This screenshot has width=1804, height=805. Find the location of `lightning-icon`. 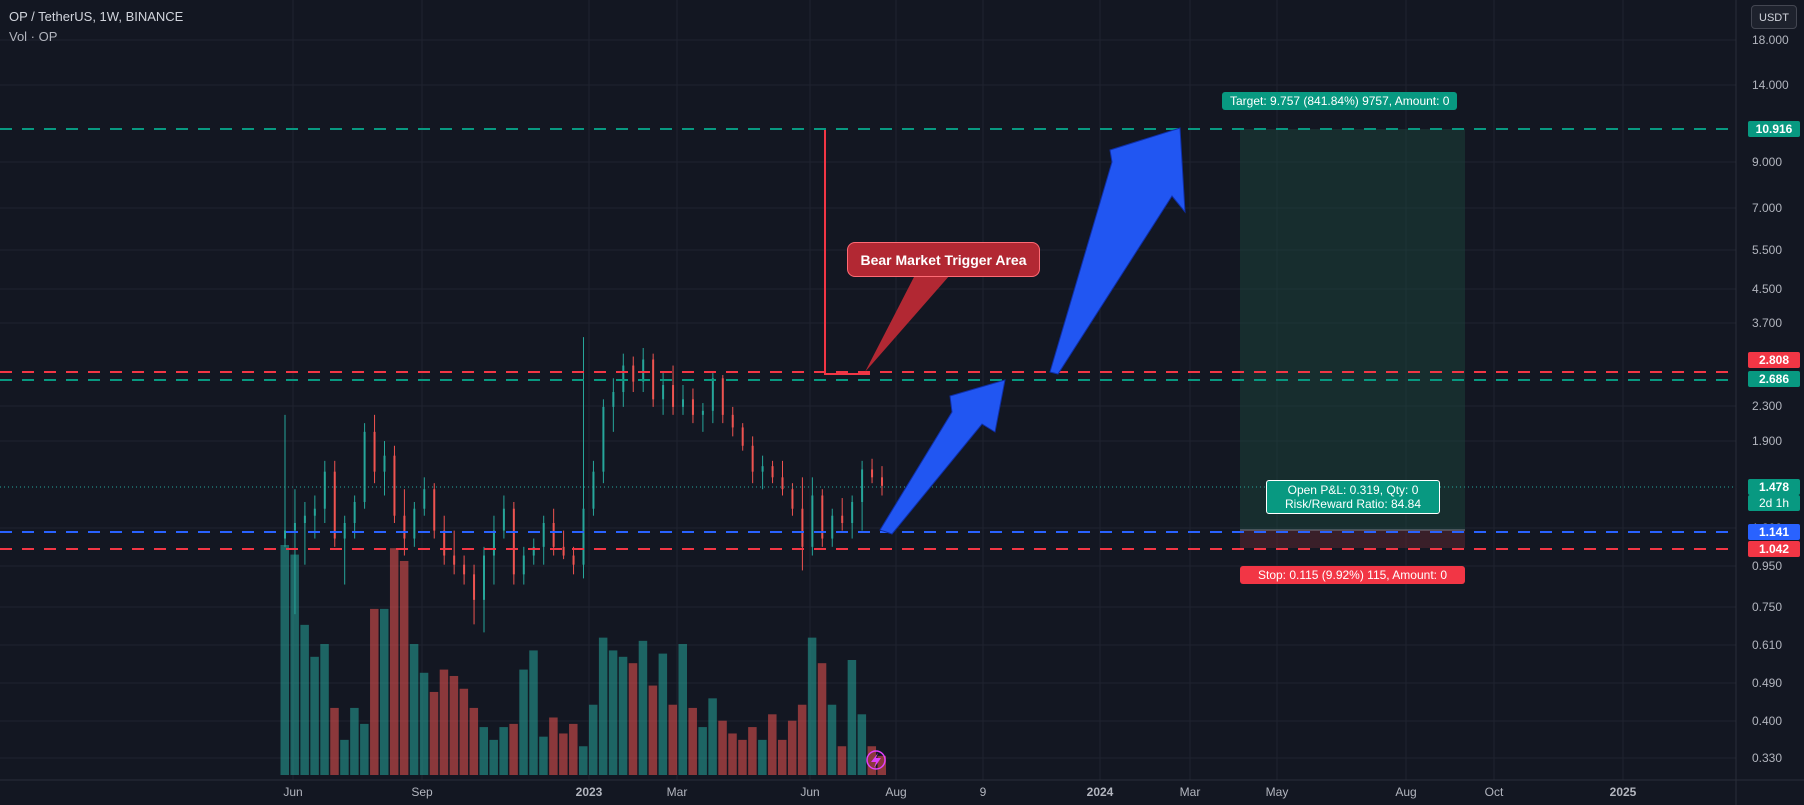

lightning-icon is located at coordinates (876, 760).